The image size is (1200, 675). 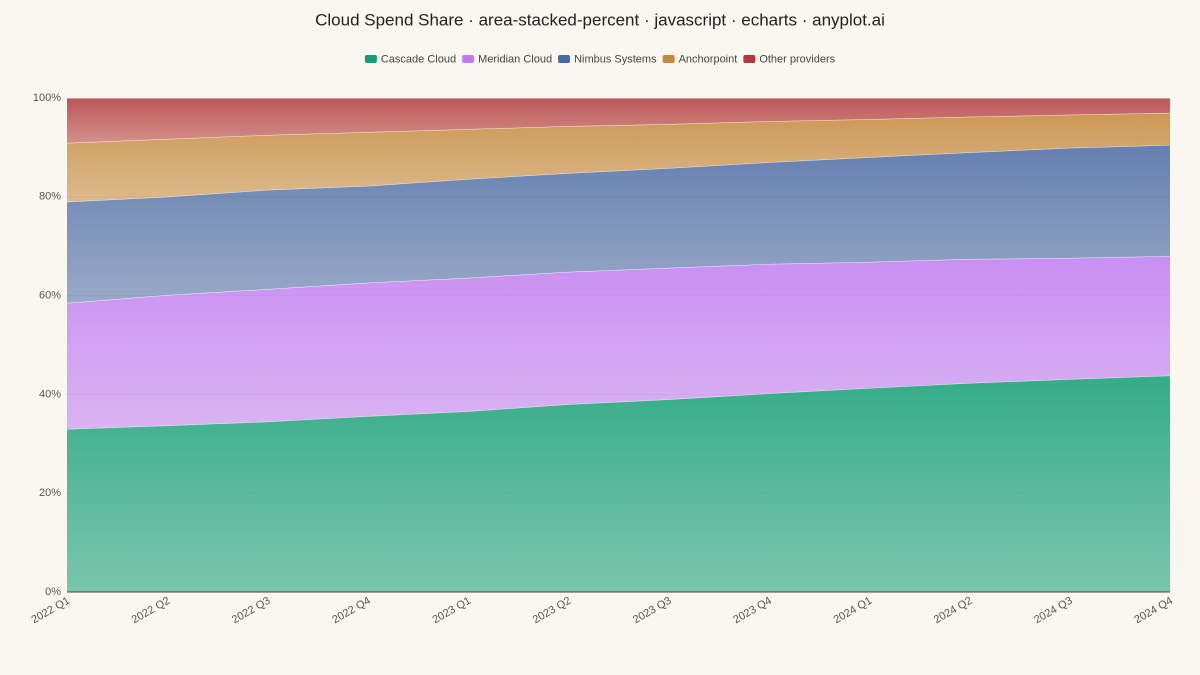 I want to click on x-tick-label: 2022 Q1, so click(x=50, y=610).